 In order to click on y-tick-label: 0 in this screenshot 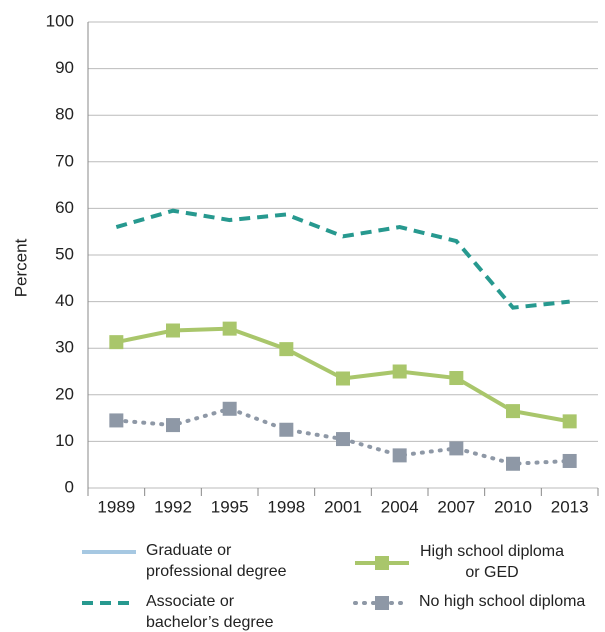, I will do `click(69, 486)`.